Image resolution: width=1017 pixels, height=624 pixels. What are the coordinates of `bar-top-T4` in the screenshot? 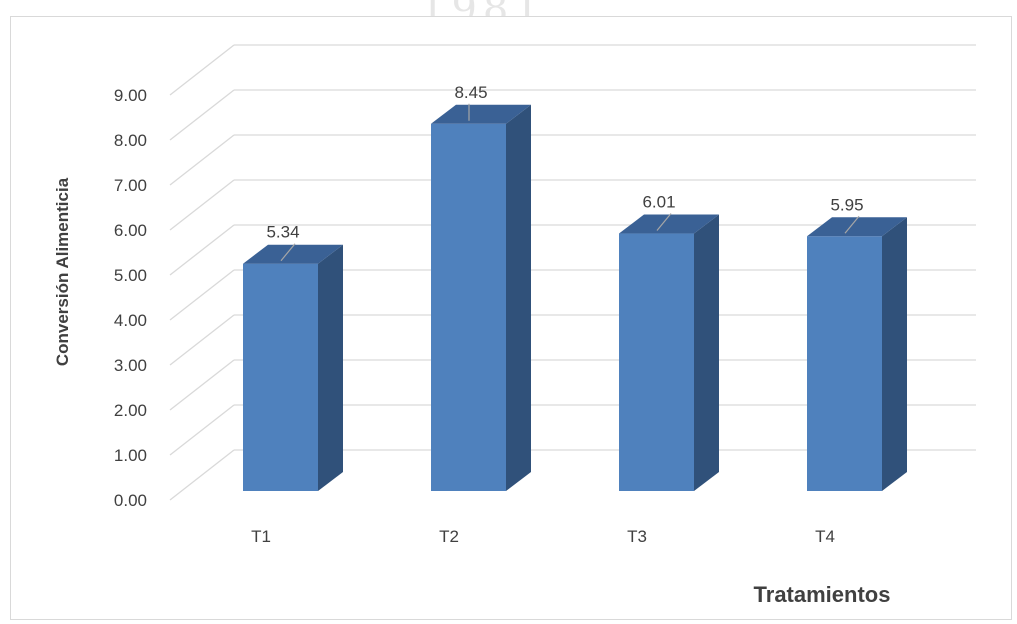 It's located at (857, 227).